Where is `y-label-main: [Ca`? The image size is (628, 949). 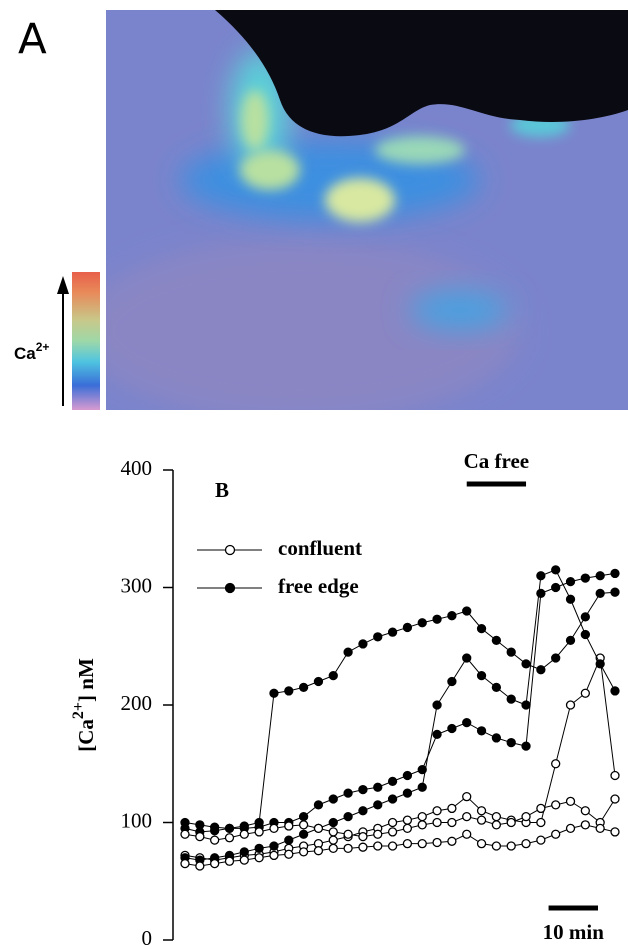 y-label-main: [Ca is located at coordinates (86, 735).